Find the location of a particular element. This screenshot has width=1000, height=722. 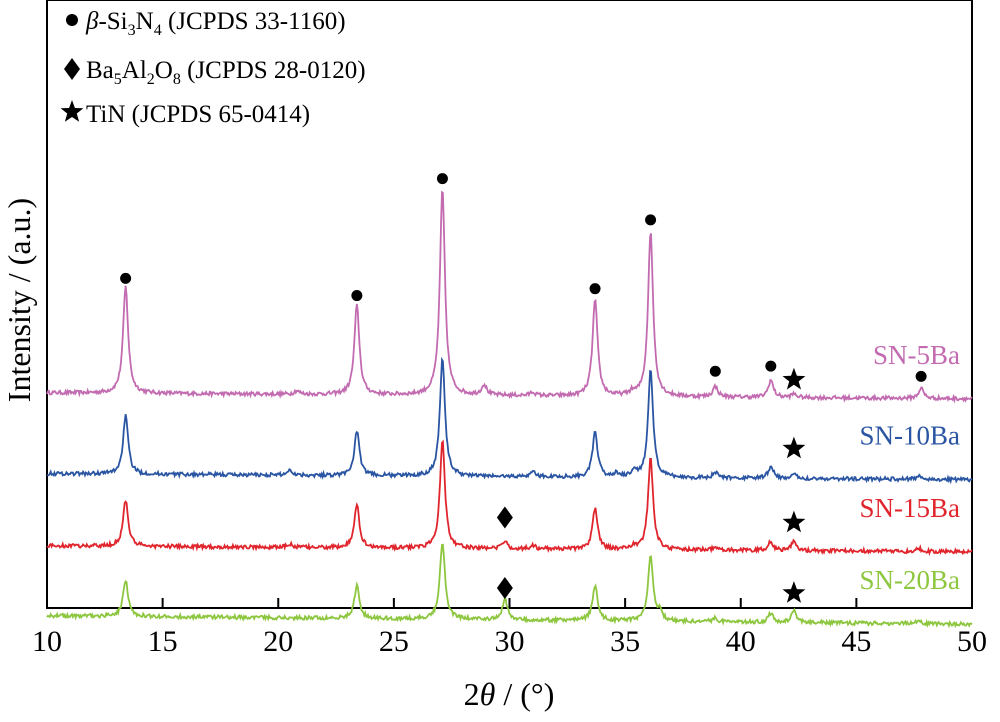

series-line-sn-20ba is located at coordinates (509, 586).